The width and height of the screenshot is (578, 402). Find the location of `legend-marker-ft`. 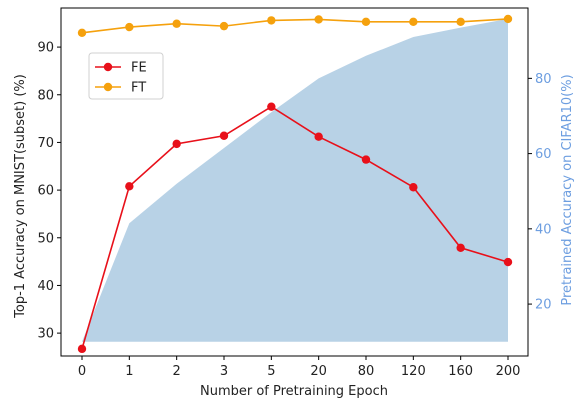

legend-marker-ft is located at coordinates (108, 87).